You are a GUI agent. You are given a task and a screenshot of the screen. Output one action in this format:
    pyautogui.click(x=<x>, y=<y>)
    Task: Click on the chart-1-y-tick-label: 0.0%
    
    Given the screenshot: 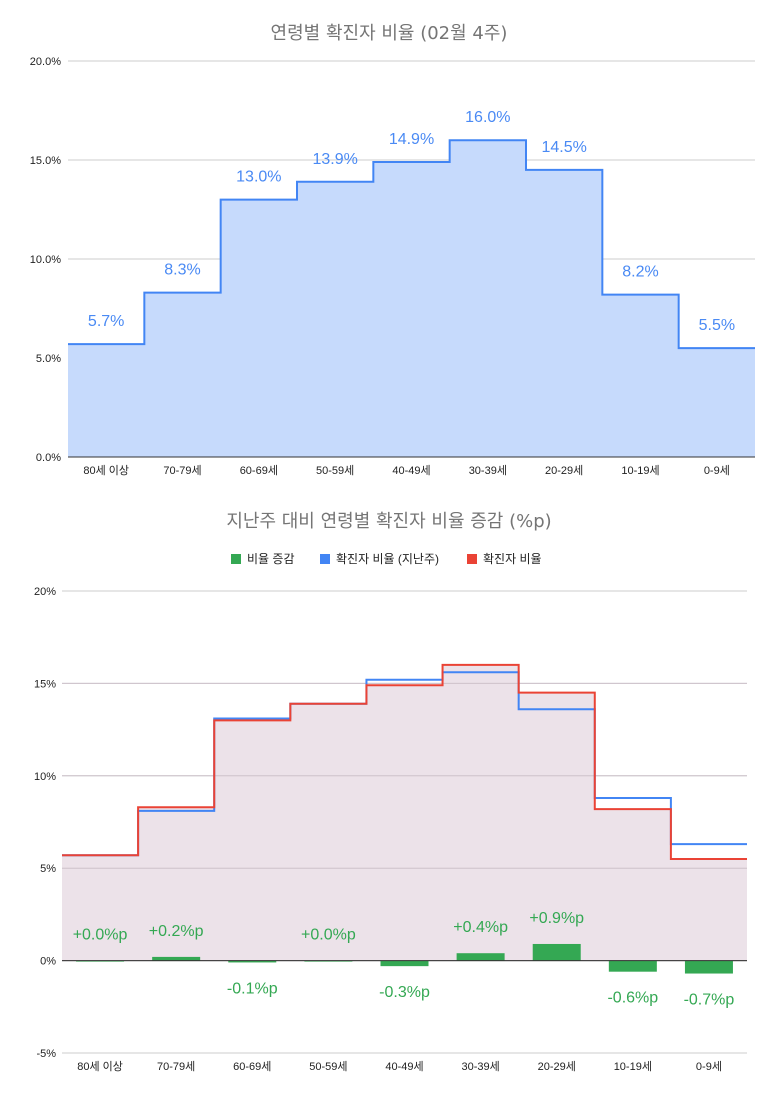 What is the action you would take?
    pyautogui.click(x=48, y=458)
    